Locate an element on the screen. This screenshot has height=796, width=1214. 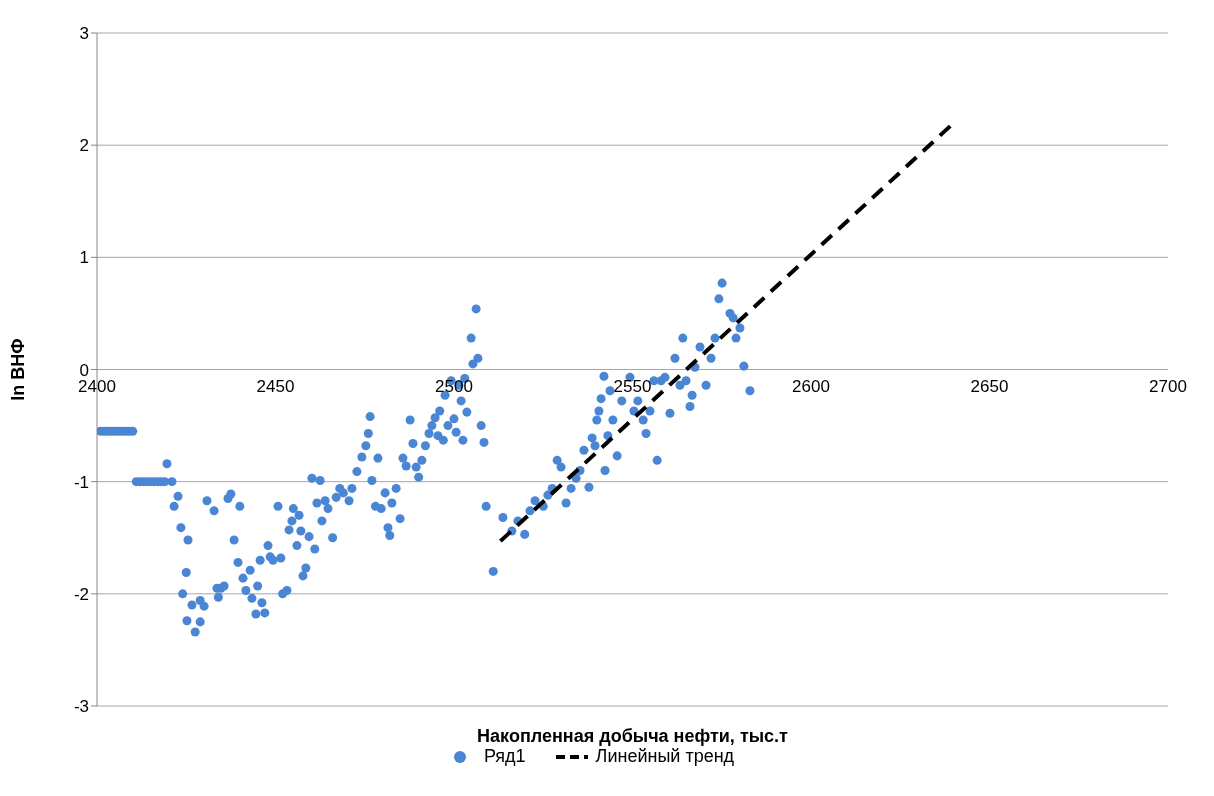
y-tick-label: 3 is located at coordinates (84, 34).